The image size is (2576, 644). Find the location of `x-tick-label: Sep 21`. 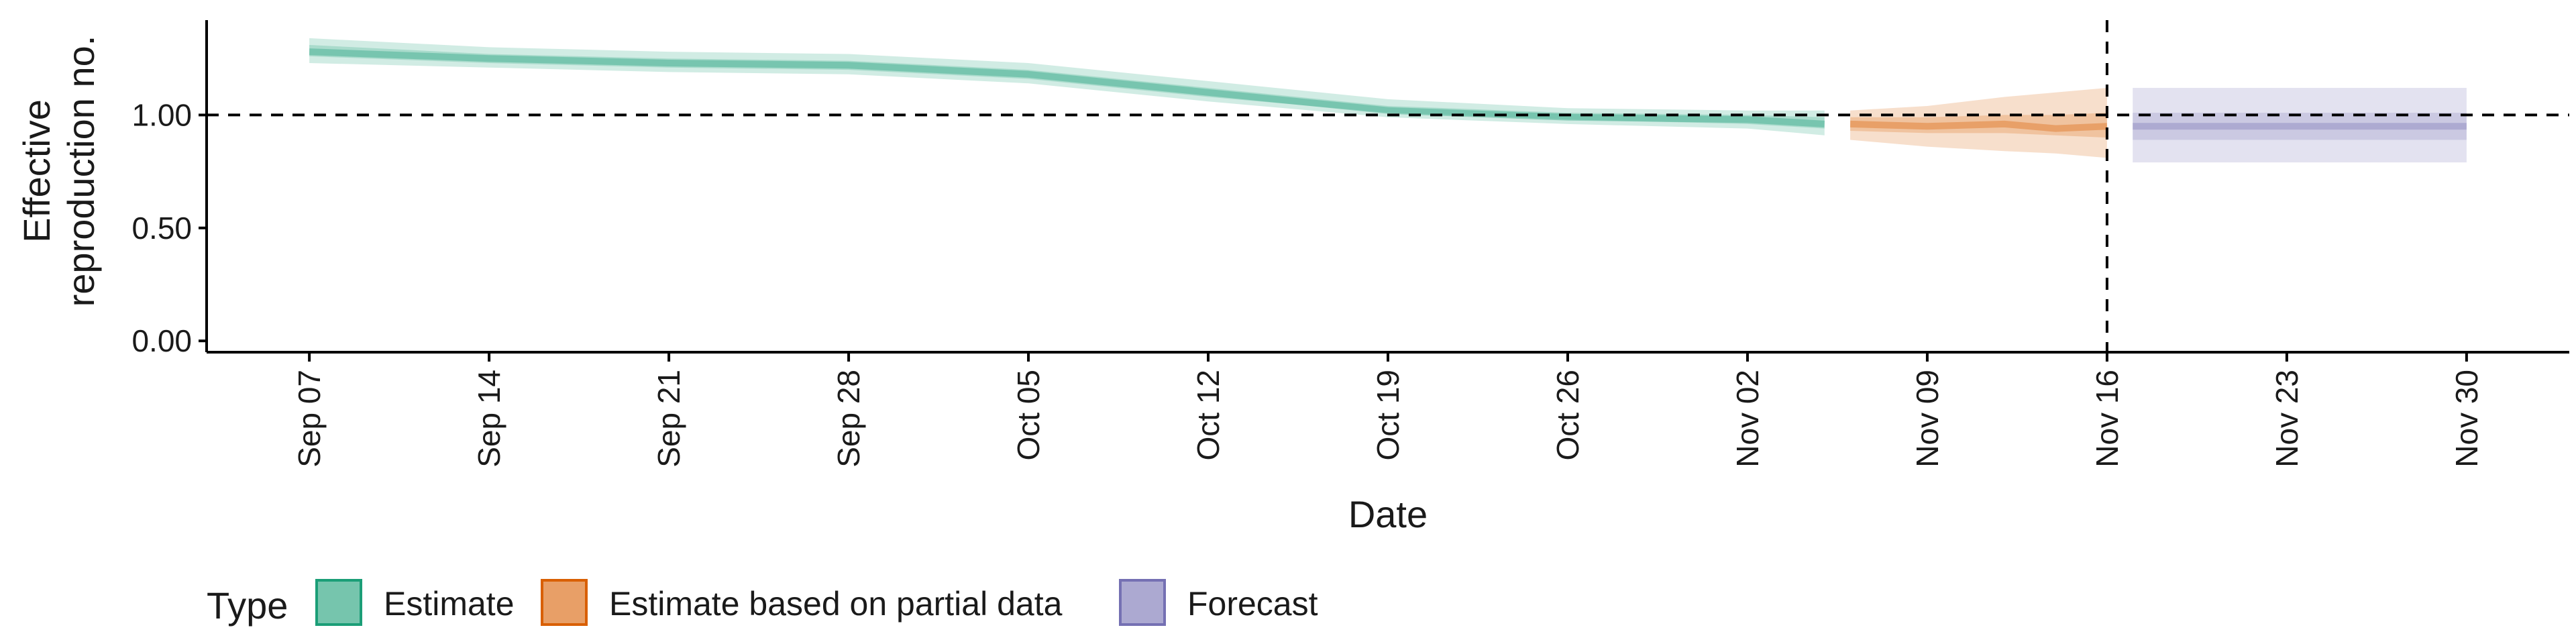

x-tick-label: Sep 21 is located at coordinates (668, 419).